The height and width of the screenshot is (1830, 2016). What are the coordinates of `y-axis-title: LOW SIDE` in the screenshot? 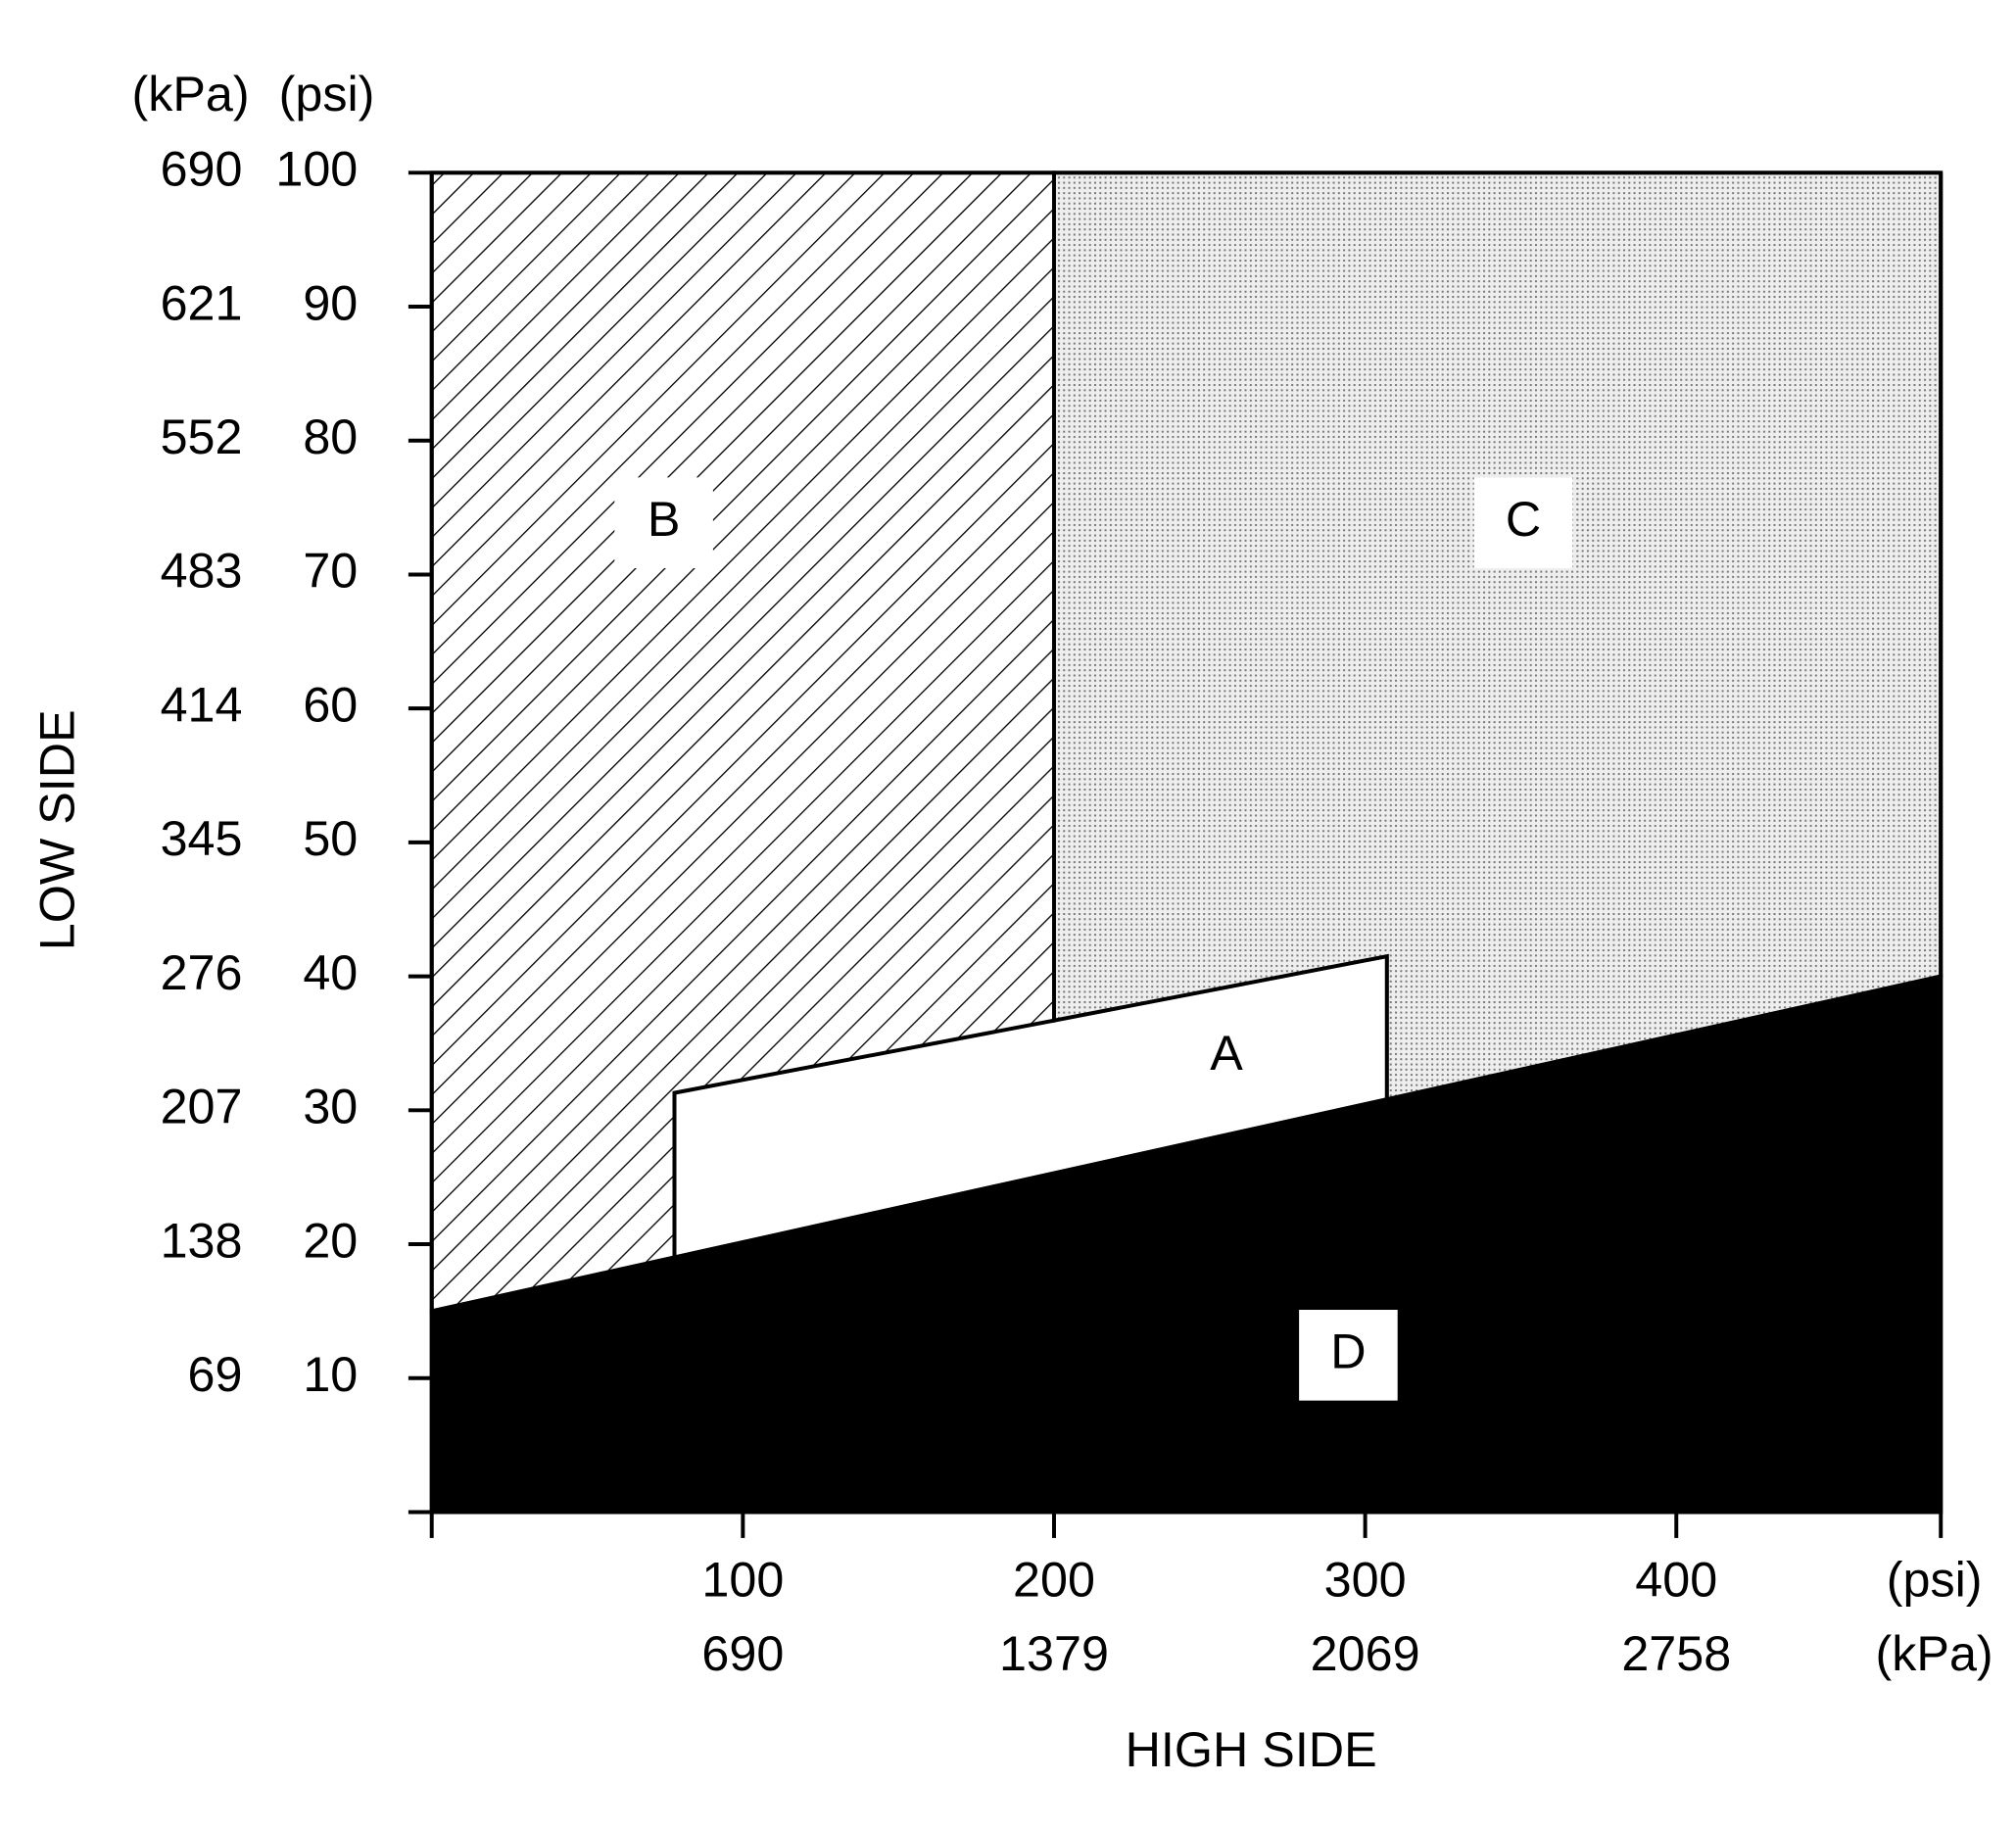 It's located at (56, 829).